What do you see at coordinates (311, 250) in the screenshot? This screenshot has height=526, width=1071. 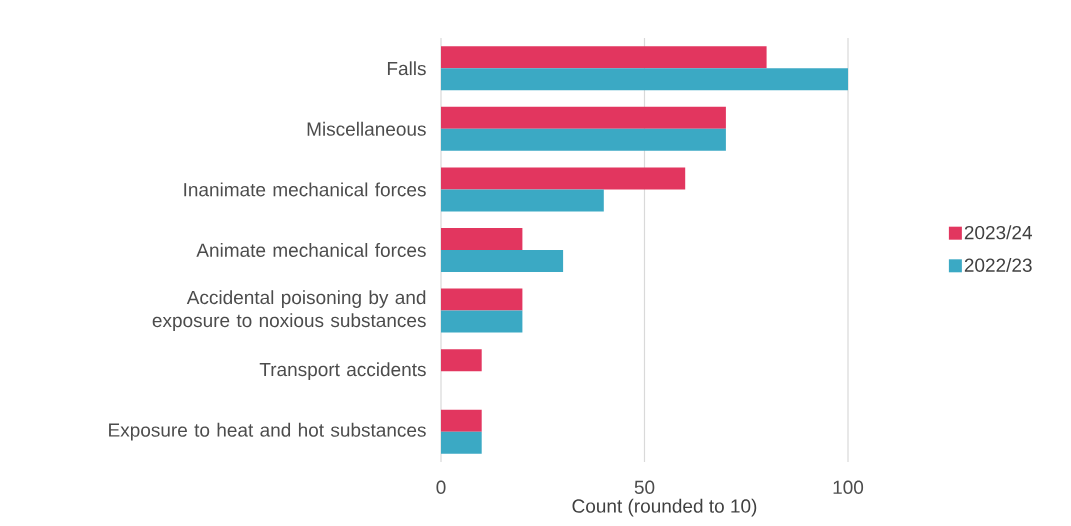 I see `y-tick-label: Animate mechanical forces` at bounding box center [311, 250].